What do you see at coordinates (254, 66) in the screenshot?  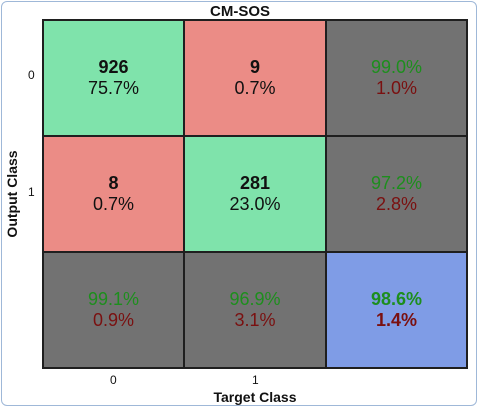 I see `cell-0-1-count: 9` at bounding box center [254, 66].